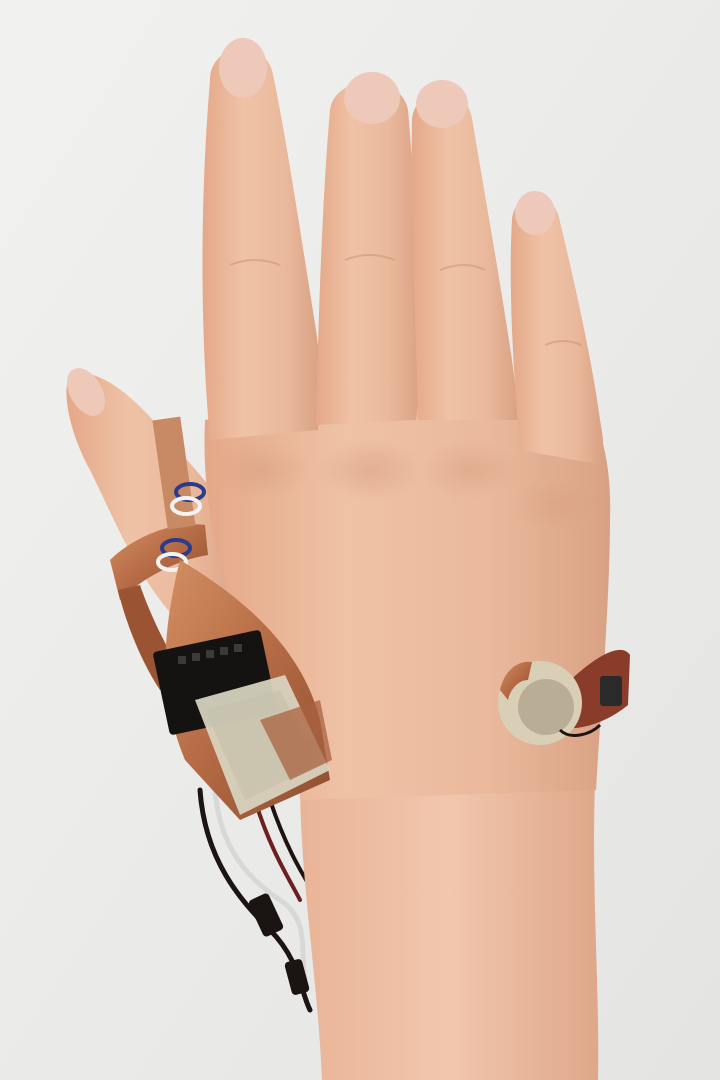 Image resolution: width=720 pixels, height=1080 pixels. What do you see at coordinates (368, 253) in the screenshot?
I see `middle-finger` at bounding box center [368, 253].